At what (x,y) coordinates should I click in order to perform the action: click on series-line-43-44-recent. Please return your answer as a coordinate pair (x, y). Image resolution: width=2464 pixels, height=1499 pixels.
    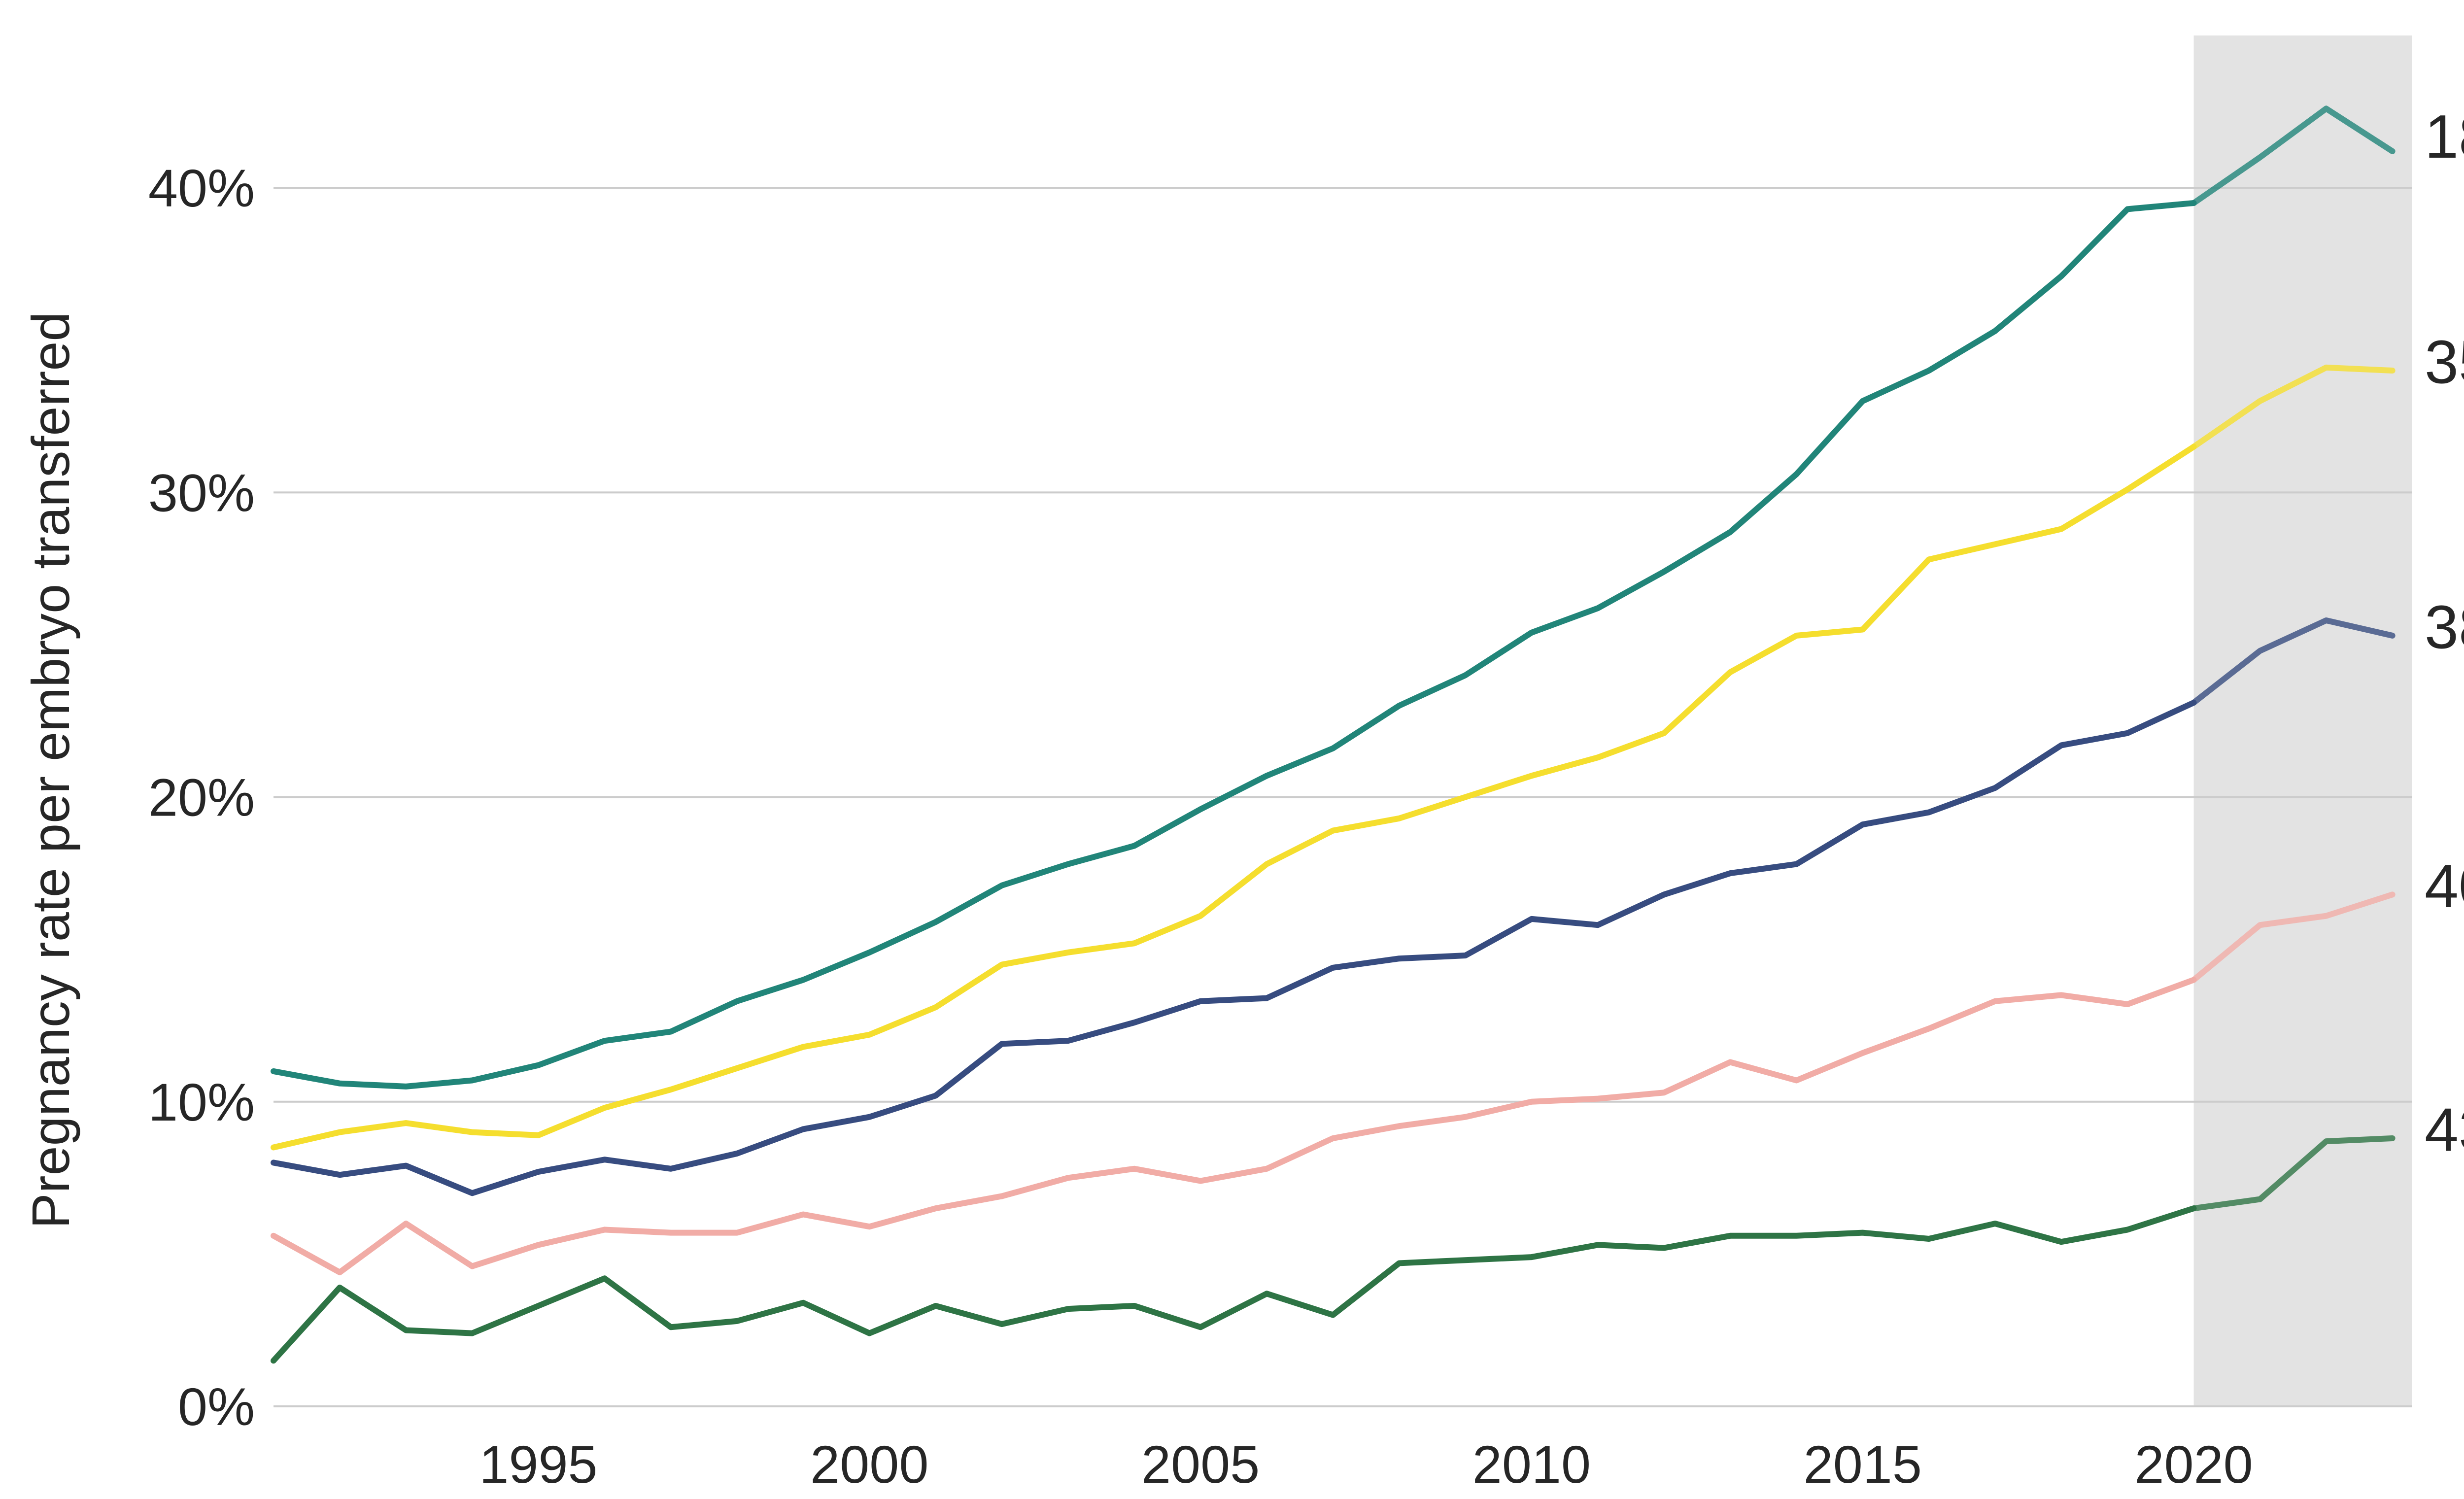
    Looking at the image, I should click on (2293, 1173).